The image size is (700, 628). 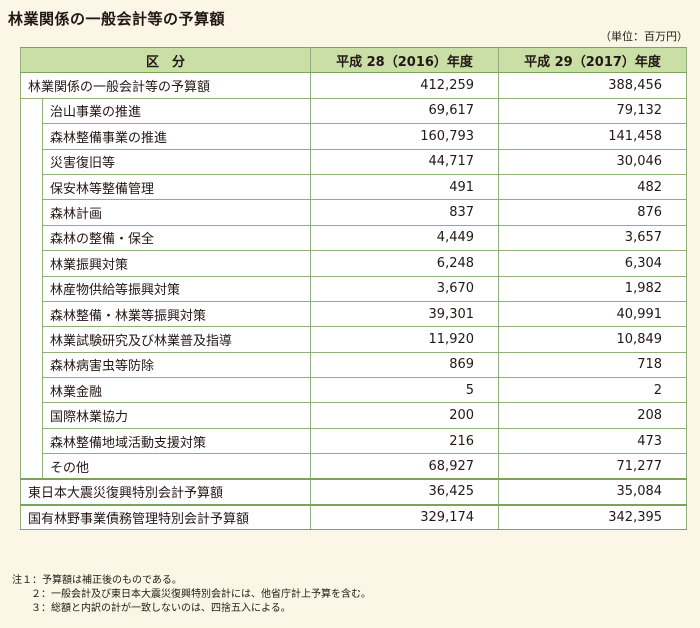 I want to click on row-value-2016: 3,670, so click(x=405, y=288).